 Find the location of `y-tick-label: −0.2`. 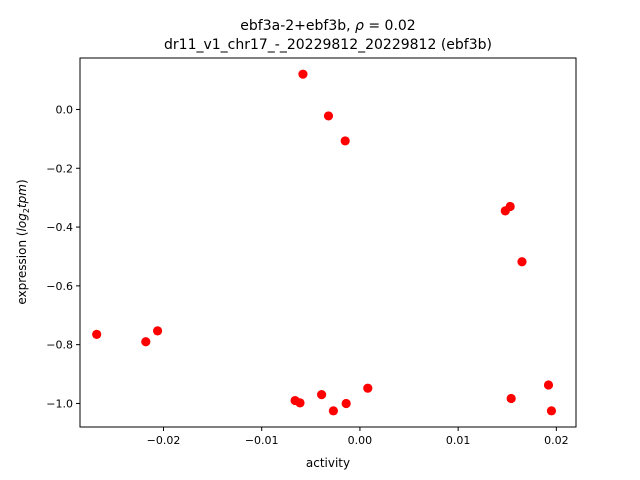

y-tick-label: −0.2 is located at coordinates (59, 168).